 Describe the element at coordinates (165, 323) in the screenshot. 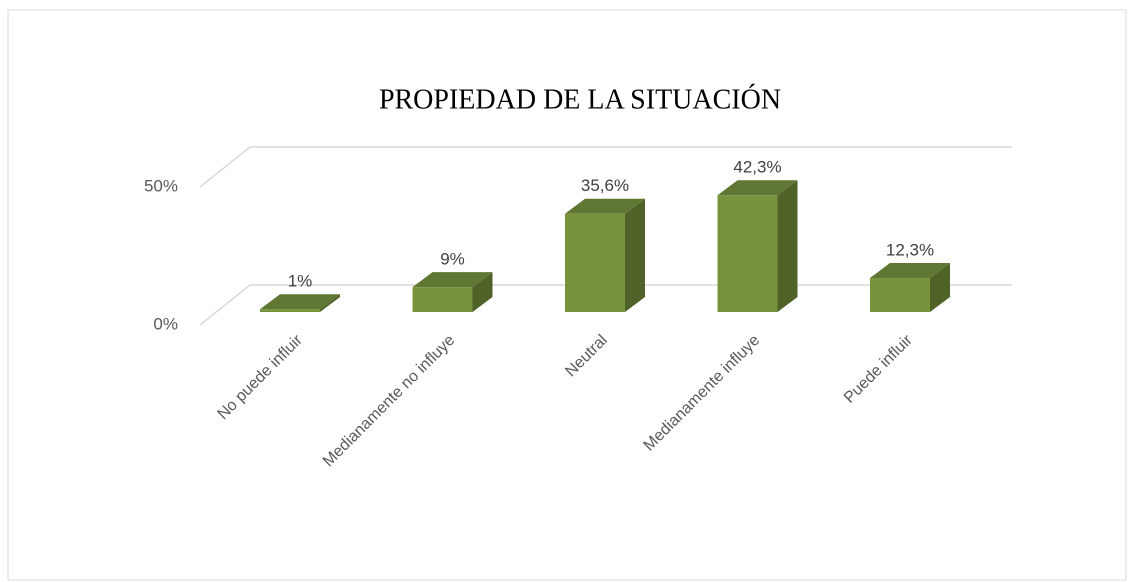

I see `y-tick-label: 0%` at that location.